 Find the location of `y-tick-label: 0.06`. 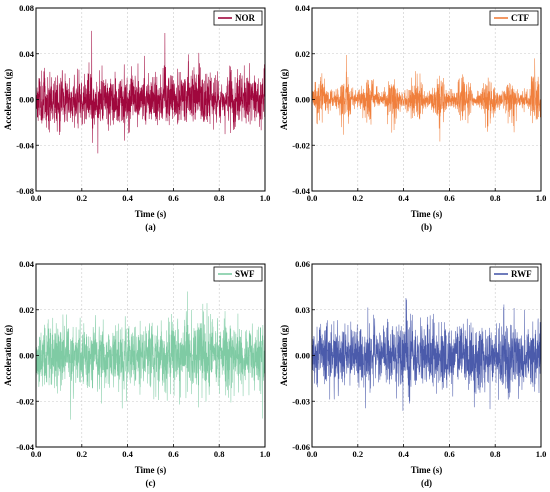

y-tick-label: 0.06 is located at coordinates (302, 264).